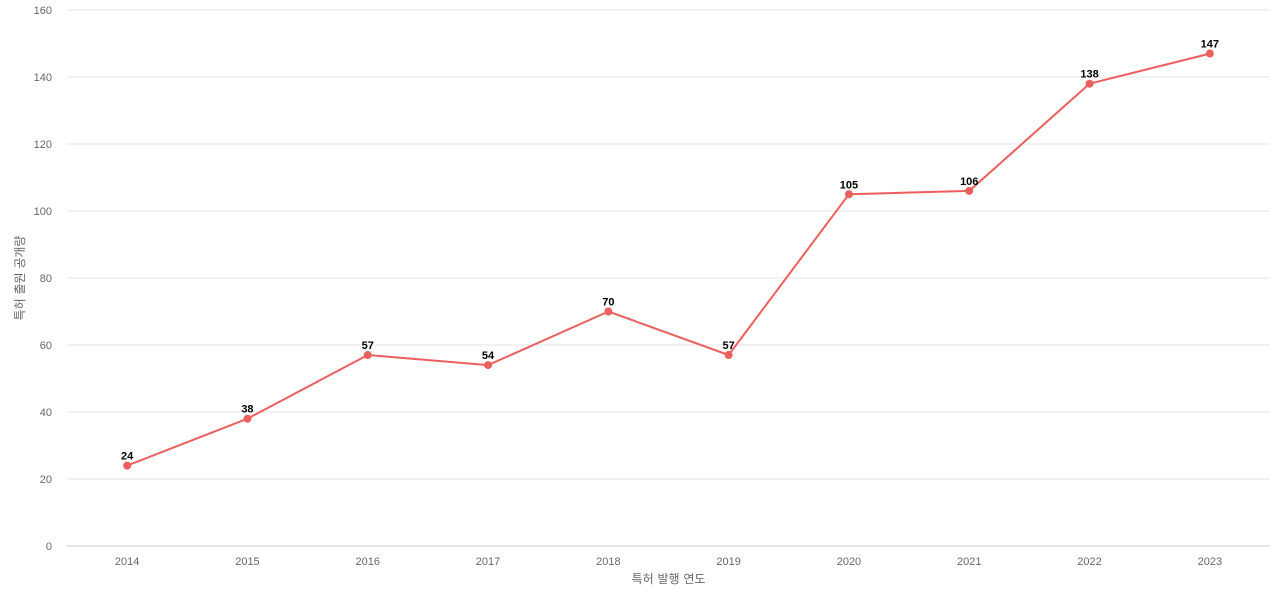  I want to click on x-axis-title: 특허 발행 연도, so click(669, 578).